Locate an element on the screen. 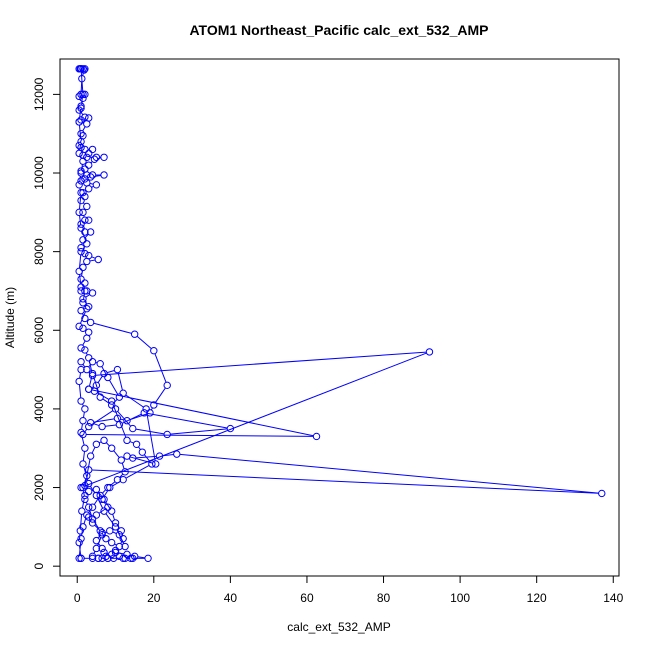 The height and width of the screenshot is (650, 650). x-axis: 0 20 40 60 80 100 120 140 is located at coordinates (349, 590).